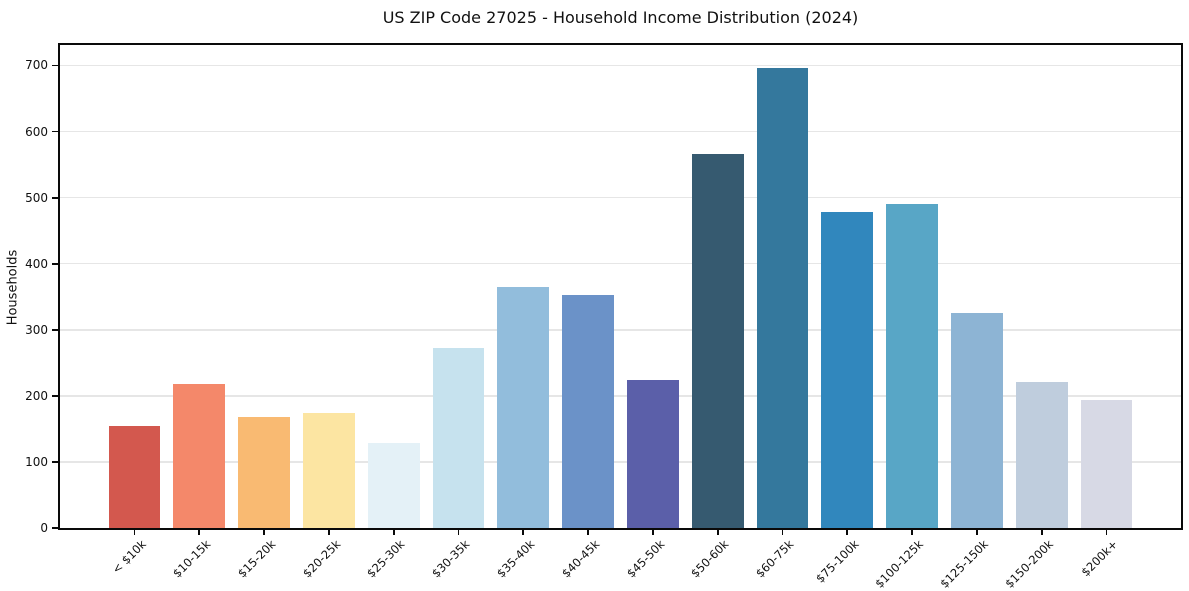 The width and height of the screenshot is (1189, 591). I want to click on bar-40-45k, so click(588, 411).